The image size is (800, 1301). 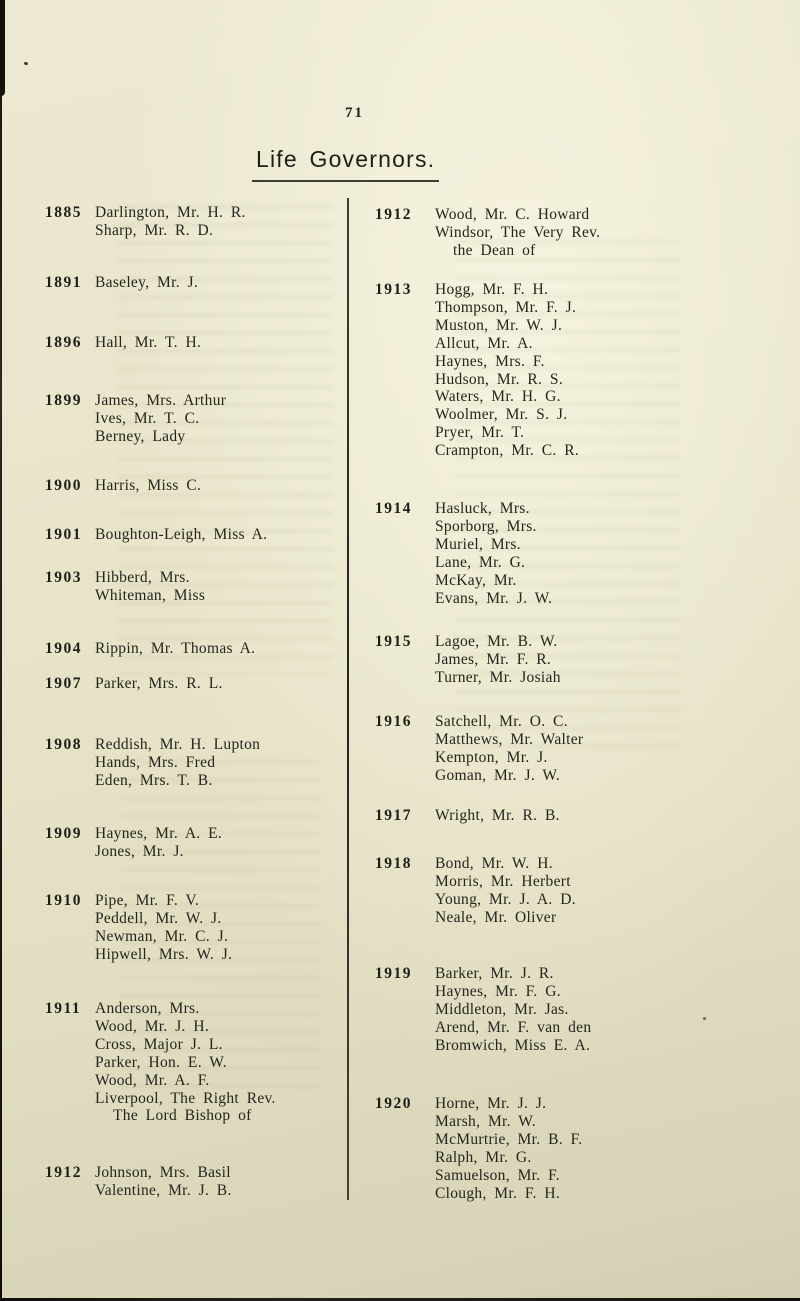 I want to click on governor-name: Allcut, Mr. A., so click(x=484, y=343).